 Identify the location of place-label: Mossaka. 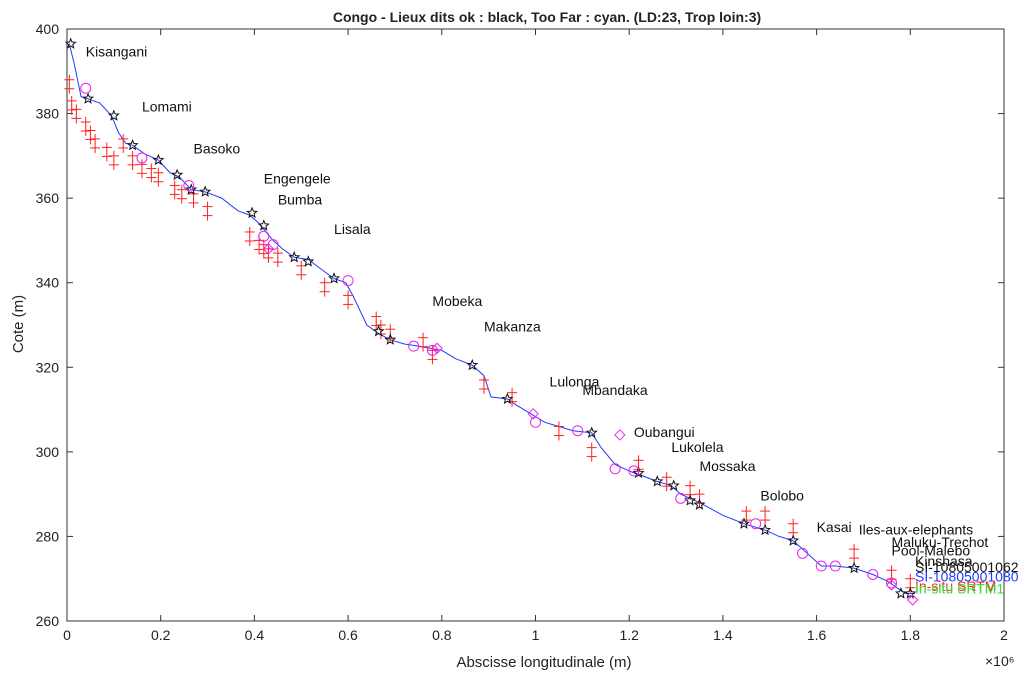
(727, 466).